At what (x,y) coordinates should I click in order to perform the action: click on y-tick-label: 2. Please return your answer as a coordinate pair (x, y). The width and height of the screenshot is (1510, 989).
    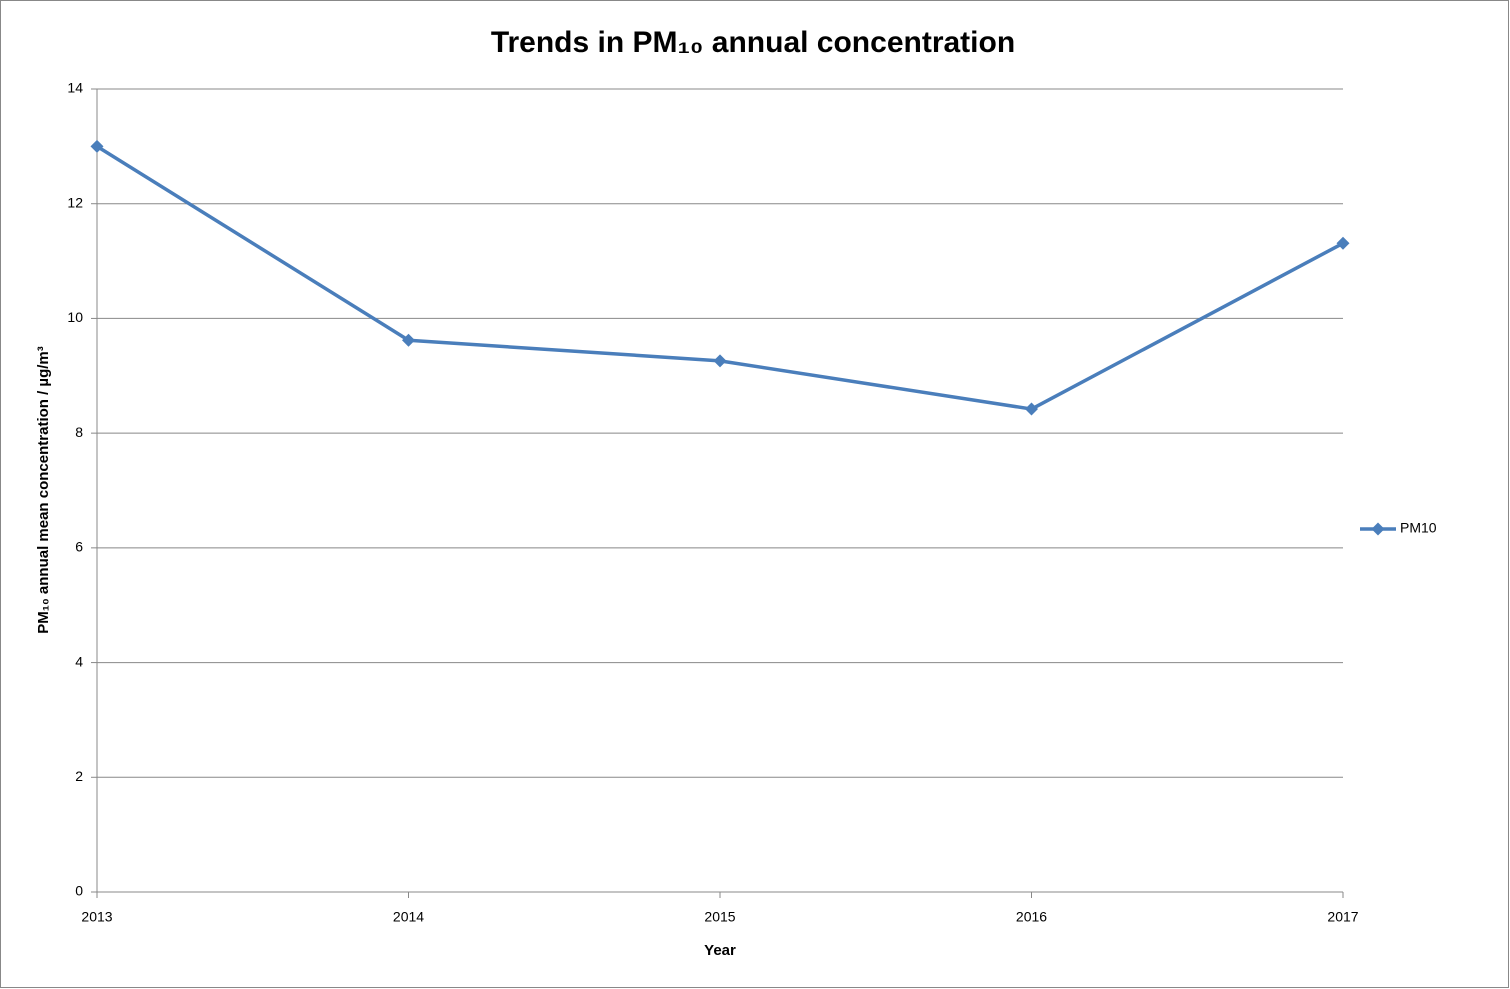
    Looking at the image, I should click on (79, 776).